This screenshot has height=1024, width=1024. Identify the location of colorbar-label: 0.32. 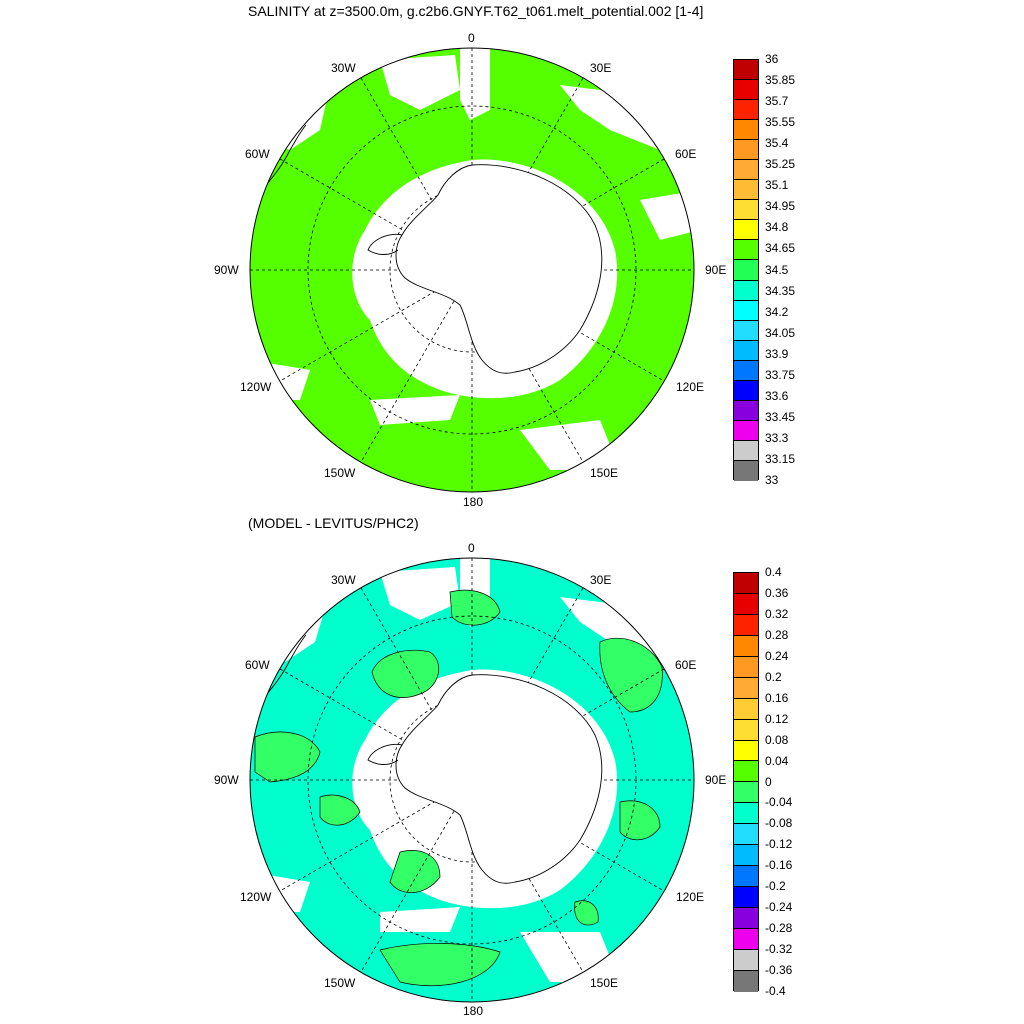
(777, 613).